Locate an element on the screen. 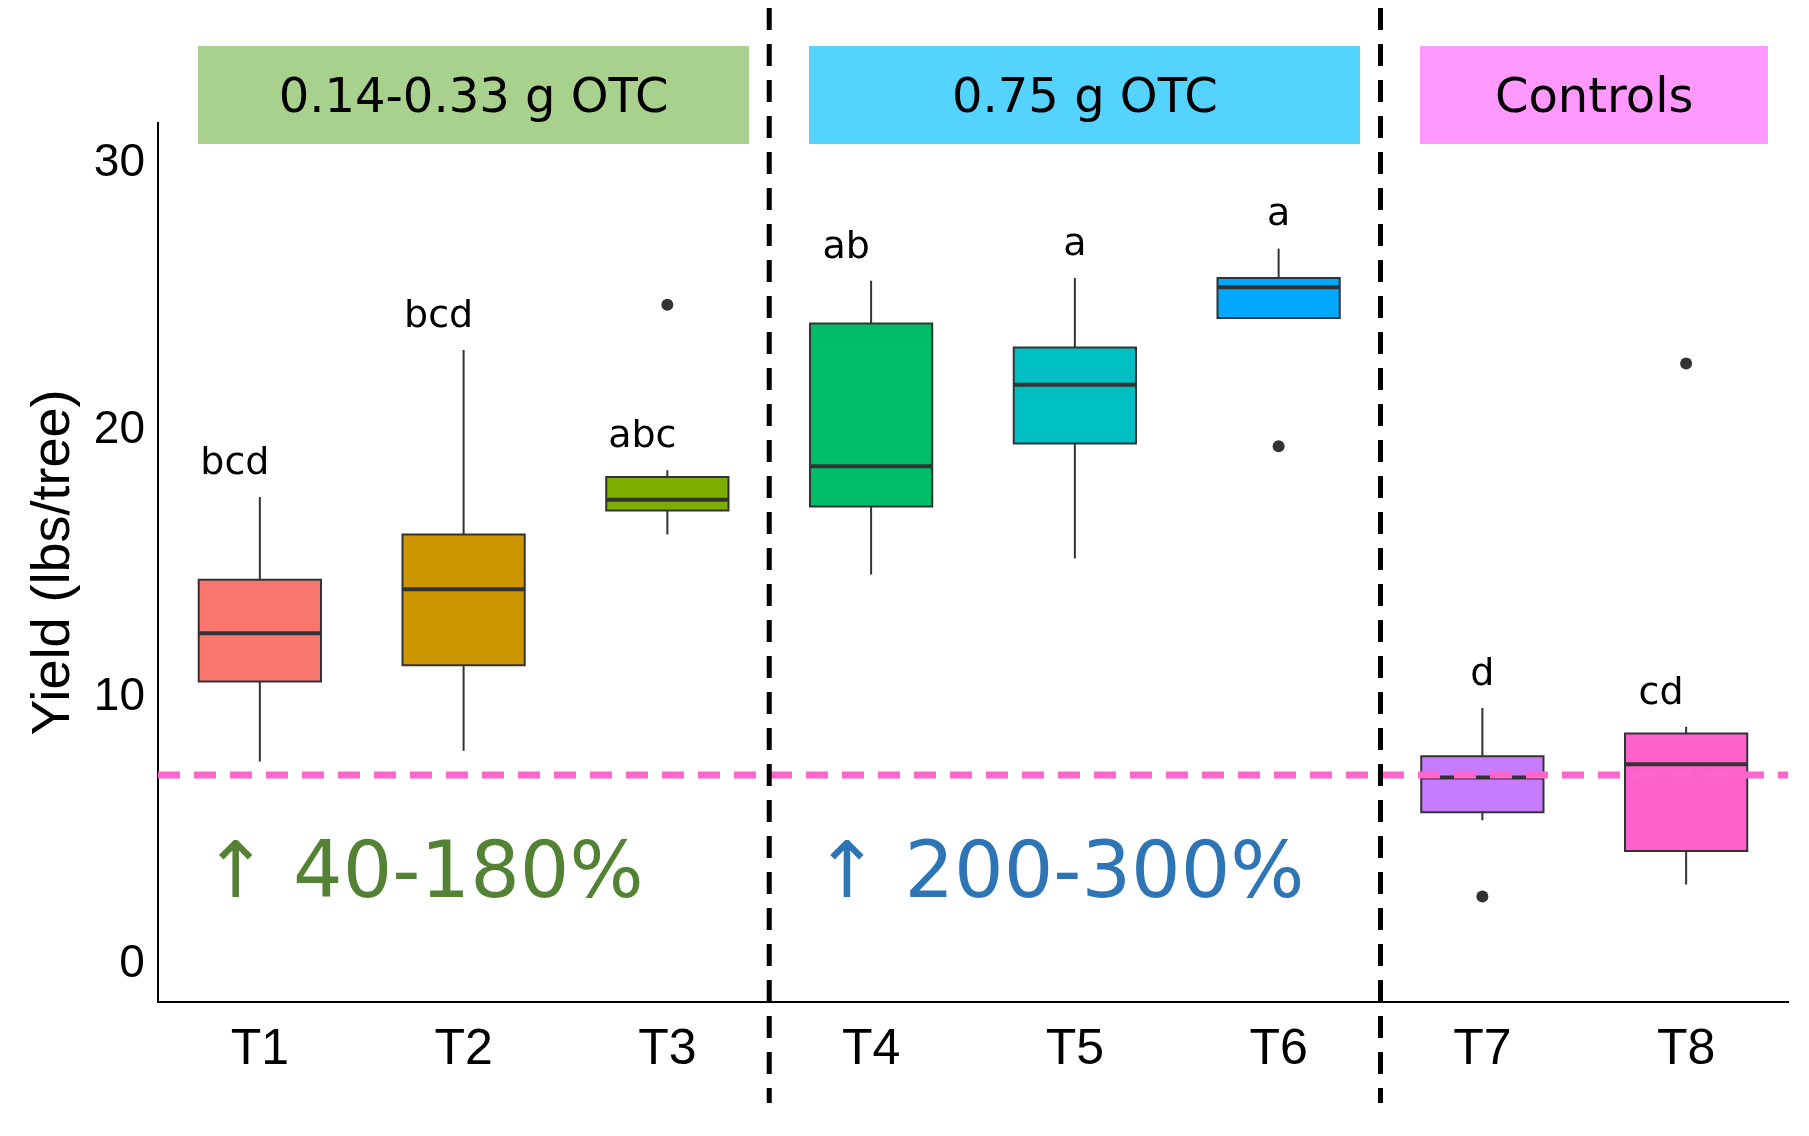 This screenshot has width=1809, height=1136. x-tick-label: T7 is located at coordinates (1482, 1046).